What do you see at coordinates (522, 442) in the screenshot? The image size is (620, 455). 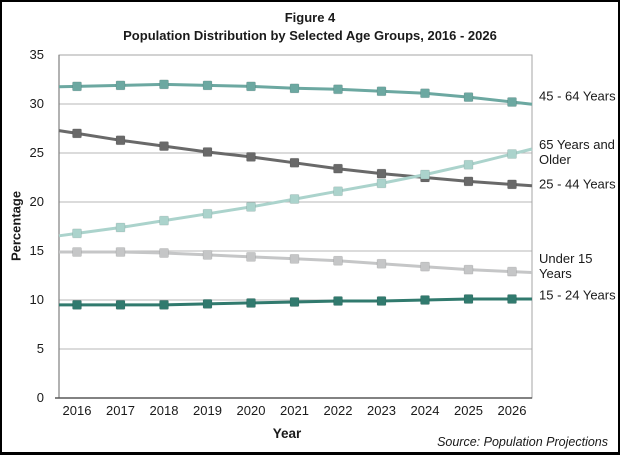 I see `source-note: Source: Population Projections` at bounding box center [522, 442].